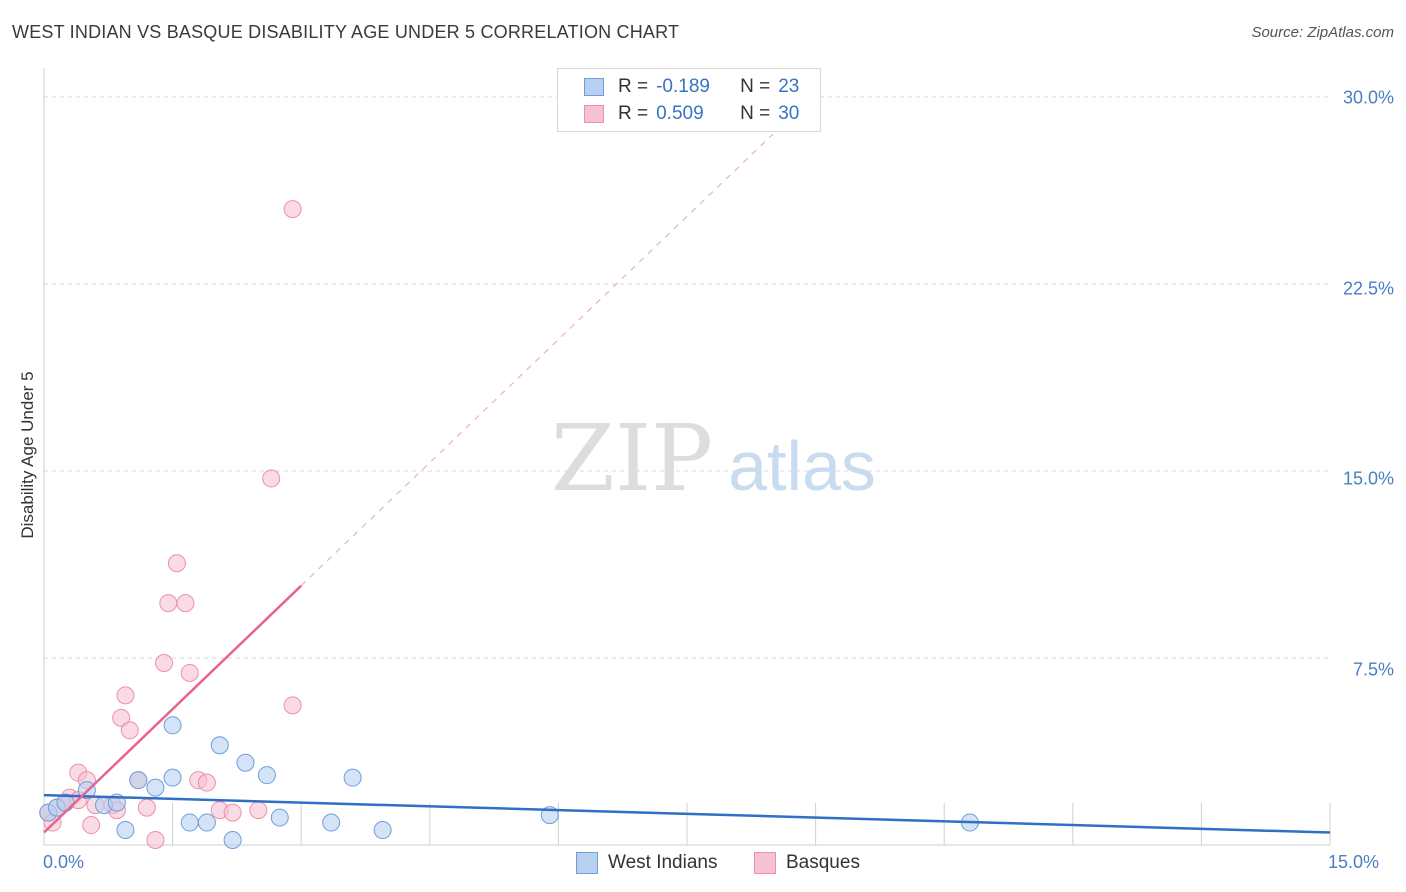  I want to click on r-value: 0.509, so click(680, 113).